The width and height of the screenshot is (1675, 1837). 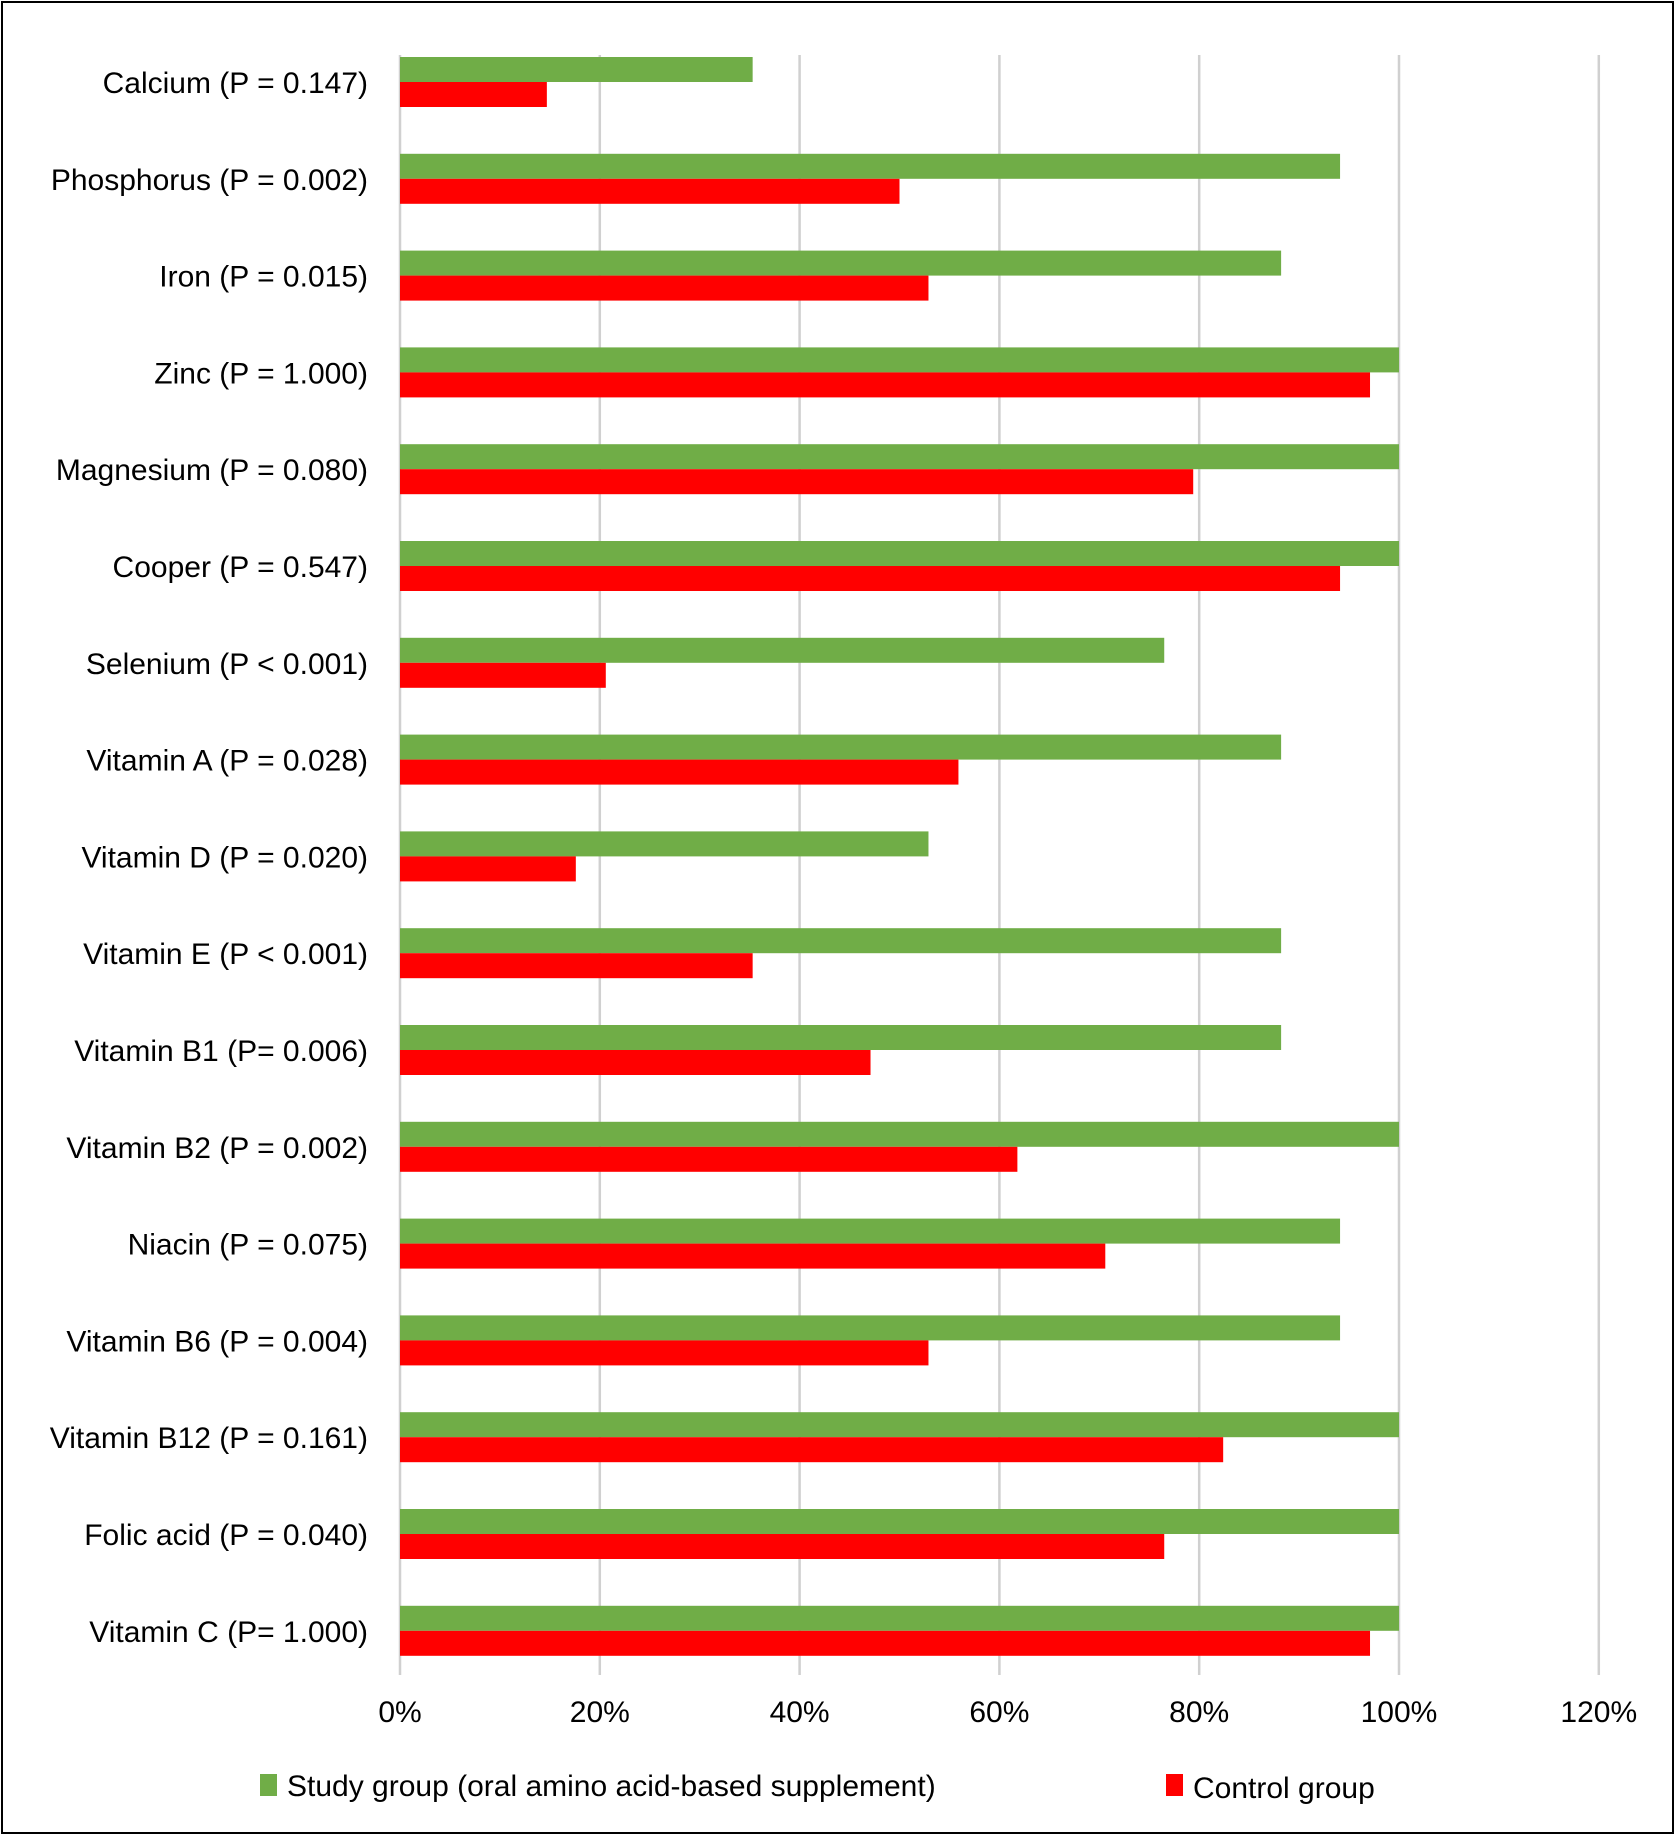 What do you see at coordinates (227, 664) in the screenshot?
I see `category-label: Selenium (P < 0.001)` at bounding box center [227, 664].